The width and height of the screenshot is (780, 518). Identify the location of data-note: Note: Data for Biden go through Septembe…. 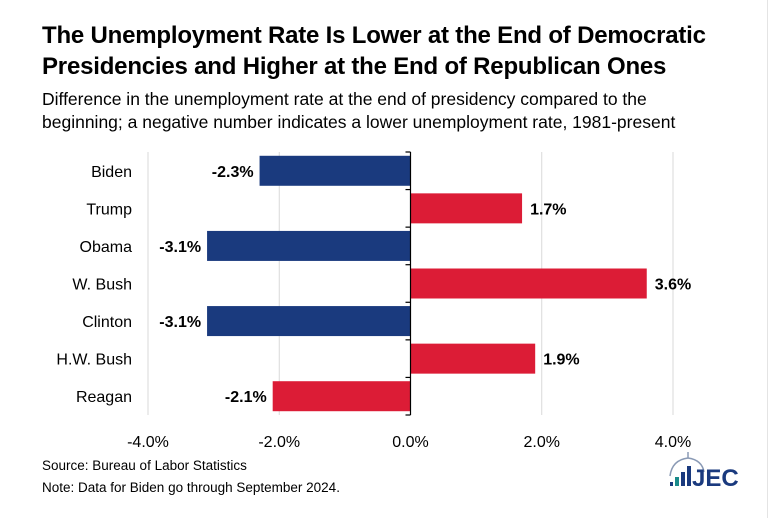
(191, 487).